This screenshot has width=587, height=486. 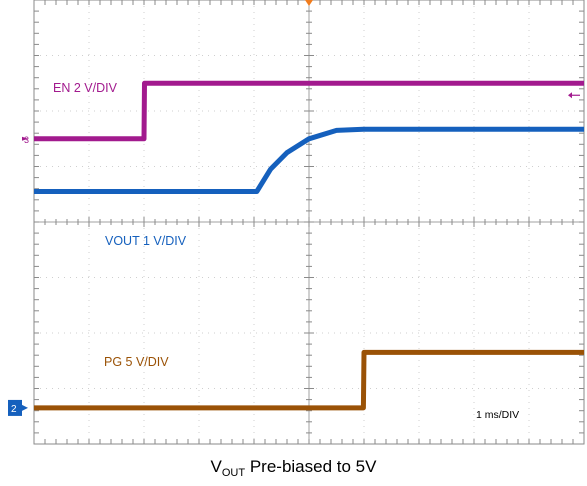 I want to click on channel-3-marker-label: 3, so click(x=26, y=140).